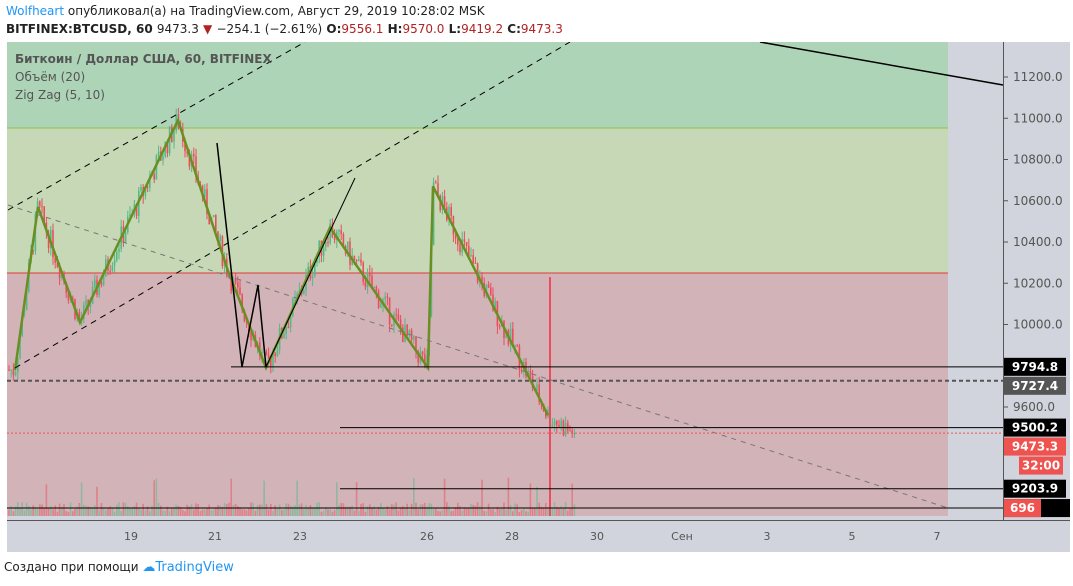 This screenshot has height=586, width=1073. I want to click on time-axis, so click(538, 536).